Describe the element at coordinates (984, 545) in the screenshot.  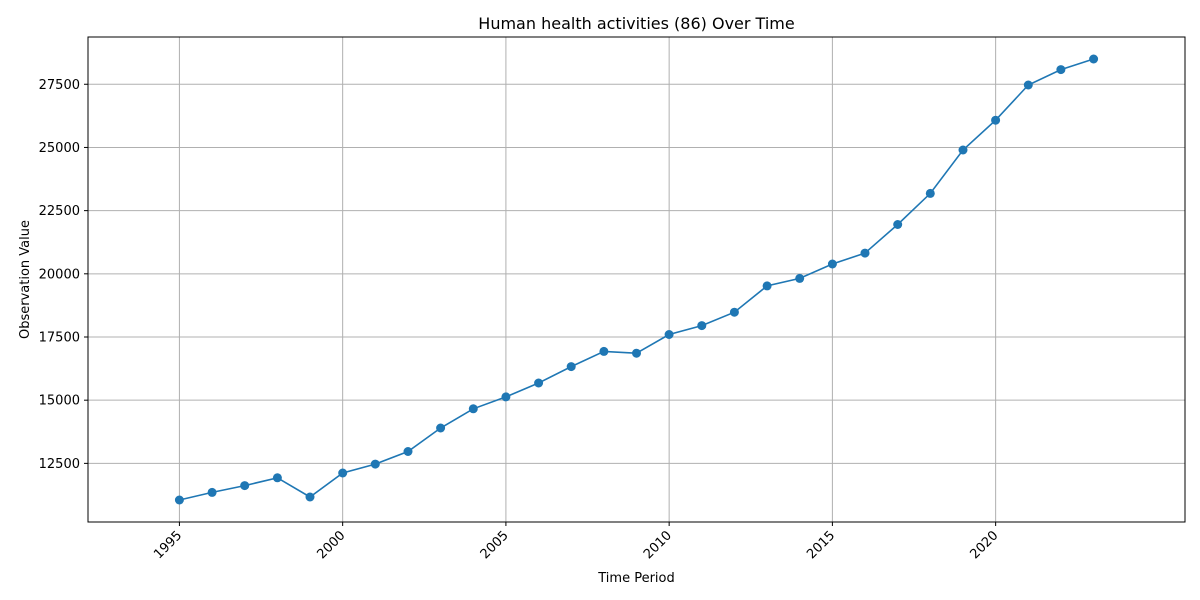
I see `x-tick-label: 2020` at that location.